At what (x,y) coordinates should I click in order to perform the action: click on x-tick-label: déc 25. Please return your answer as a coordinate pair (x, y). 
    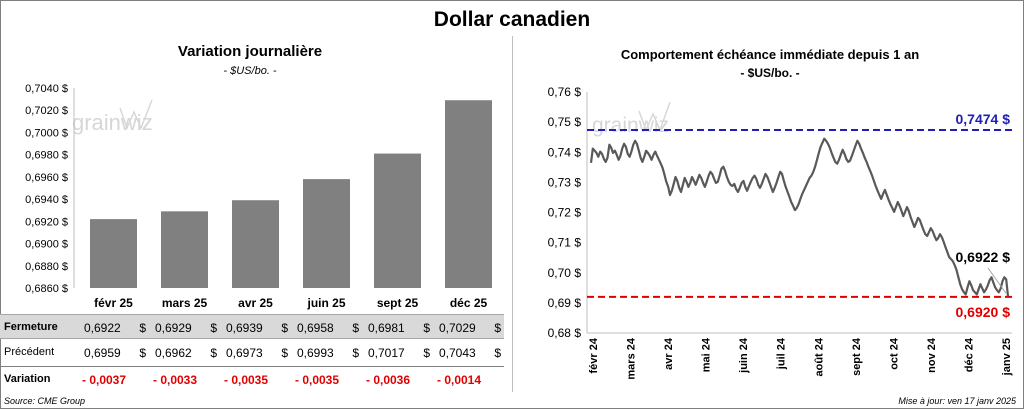
    Looking at the image, I should click on (469, 303).